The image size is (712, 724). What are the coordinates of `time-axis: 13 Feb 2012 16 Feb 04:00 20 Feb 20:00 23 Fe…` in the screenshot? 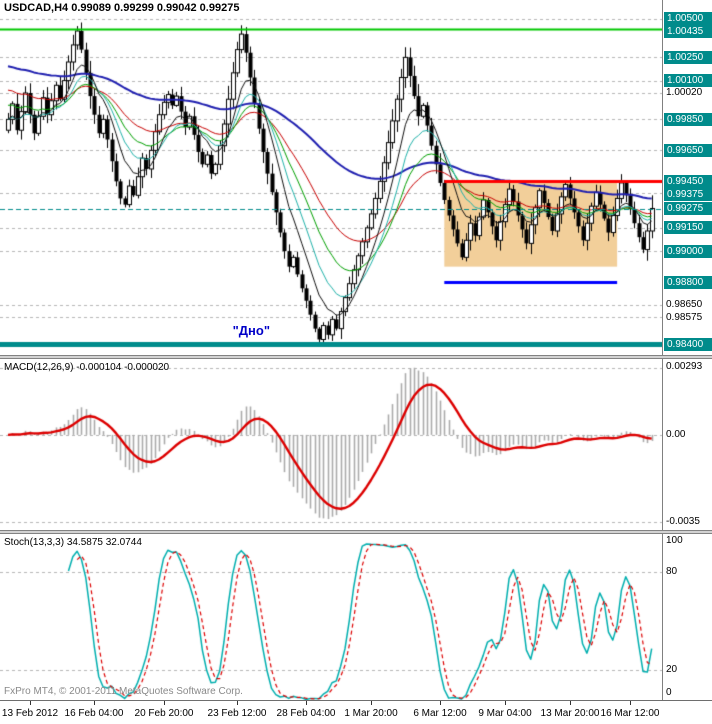 It's located at (356, 712).